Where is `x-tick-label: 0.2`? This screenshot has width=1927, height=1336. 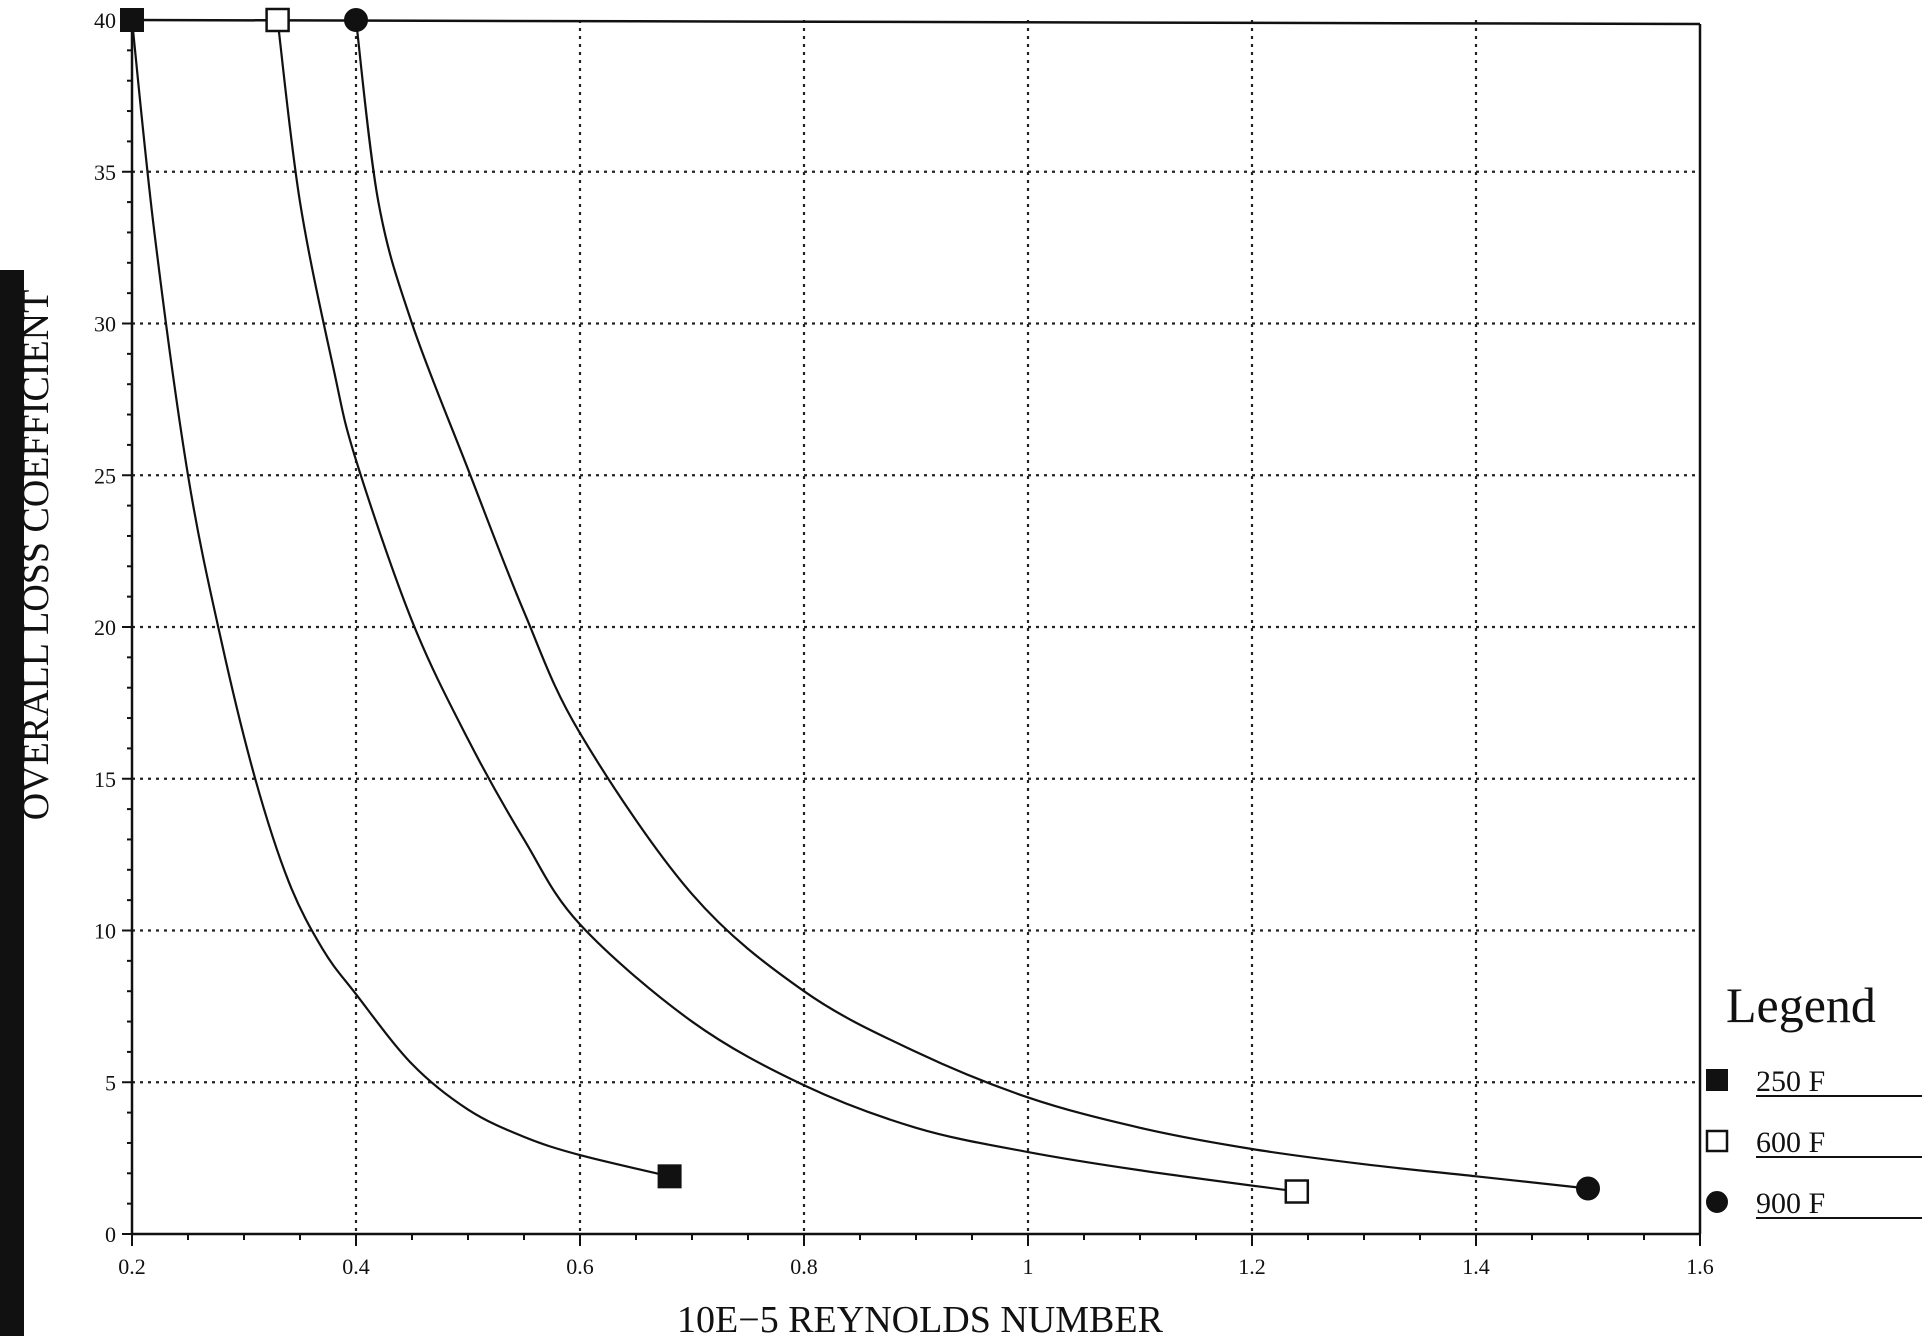
x-tick-label: 0.2 is located at coordinates (132, 1266).